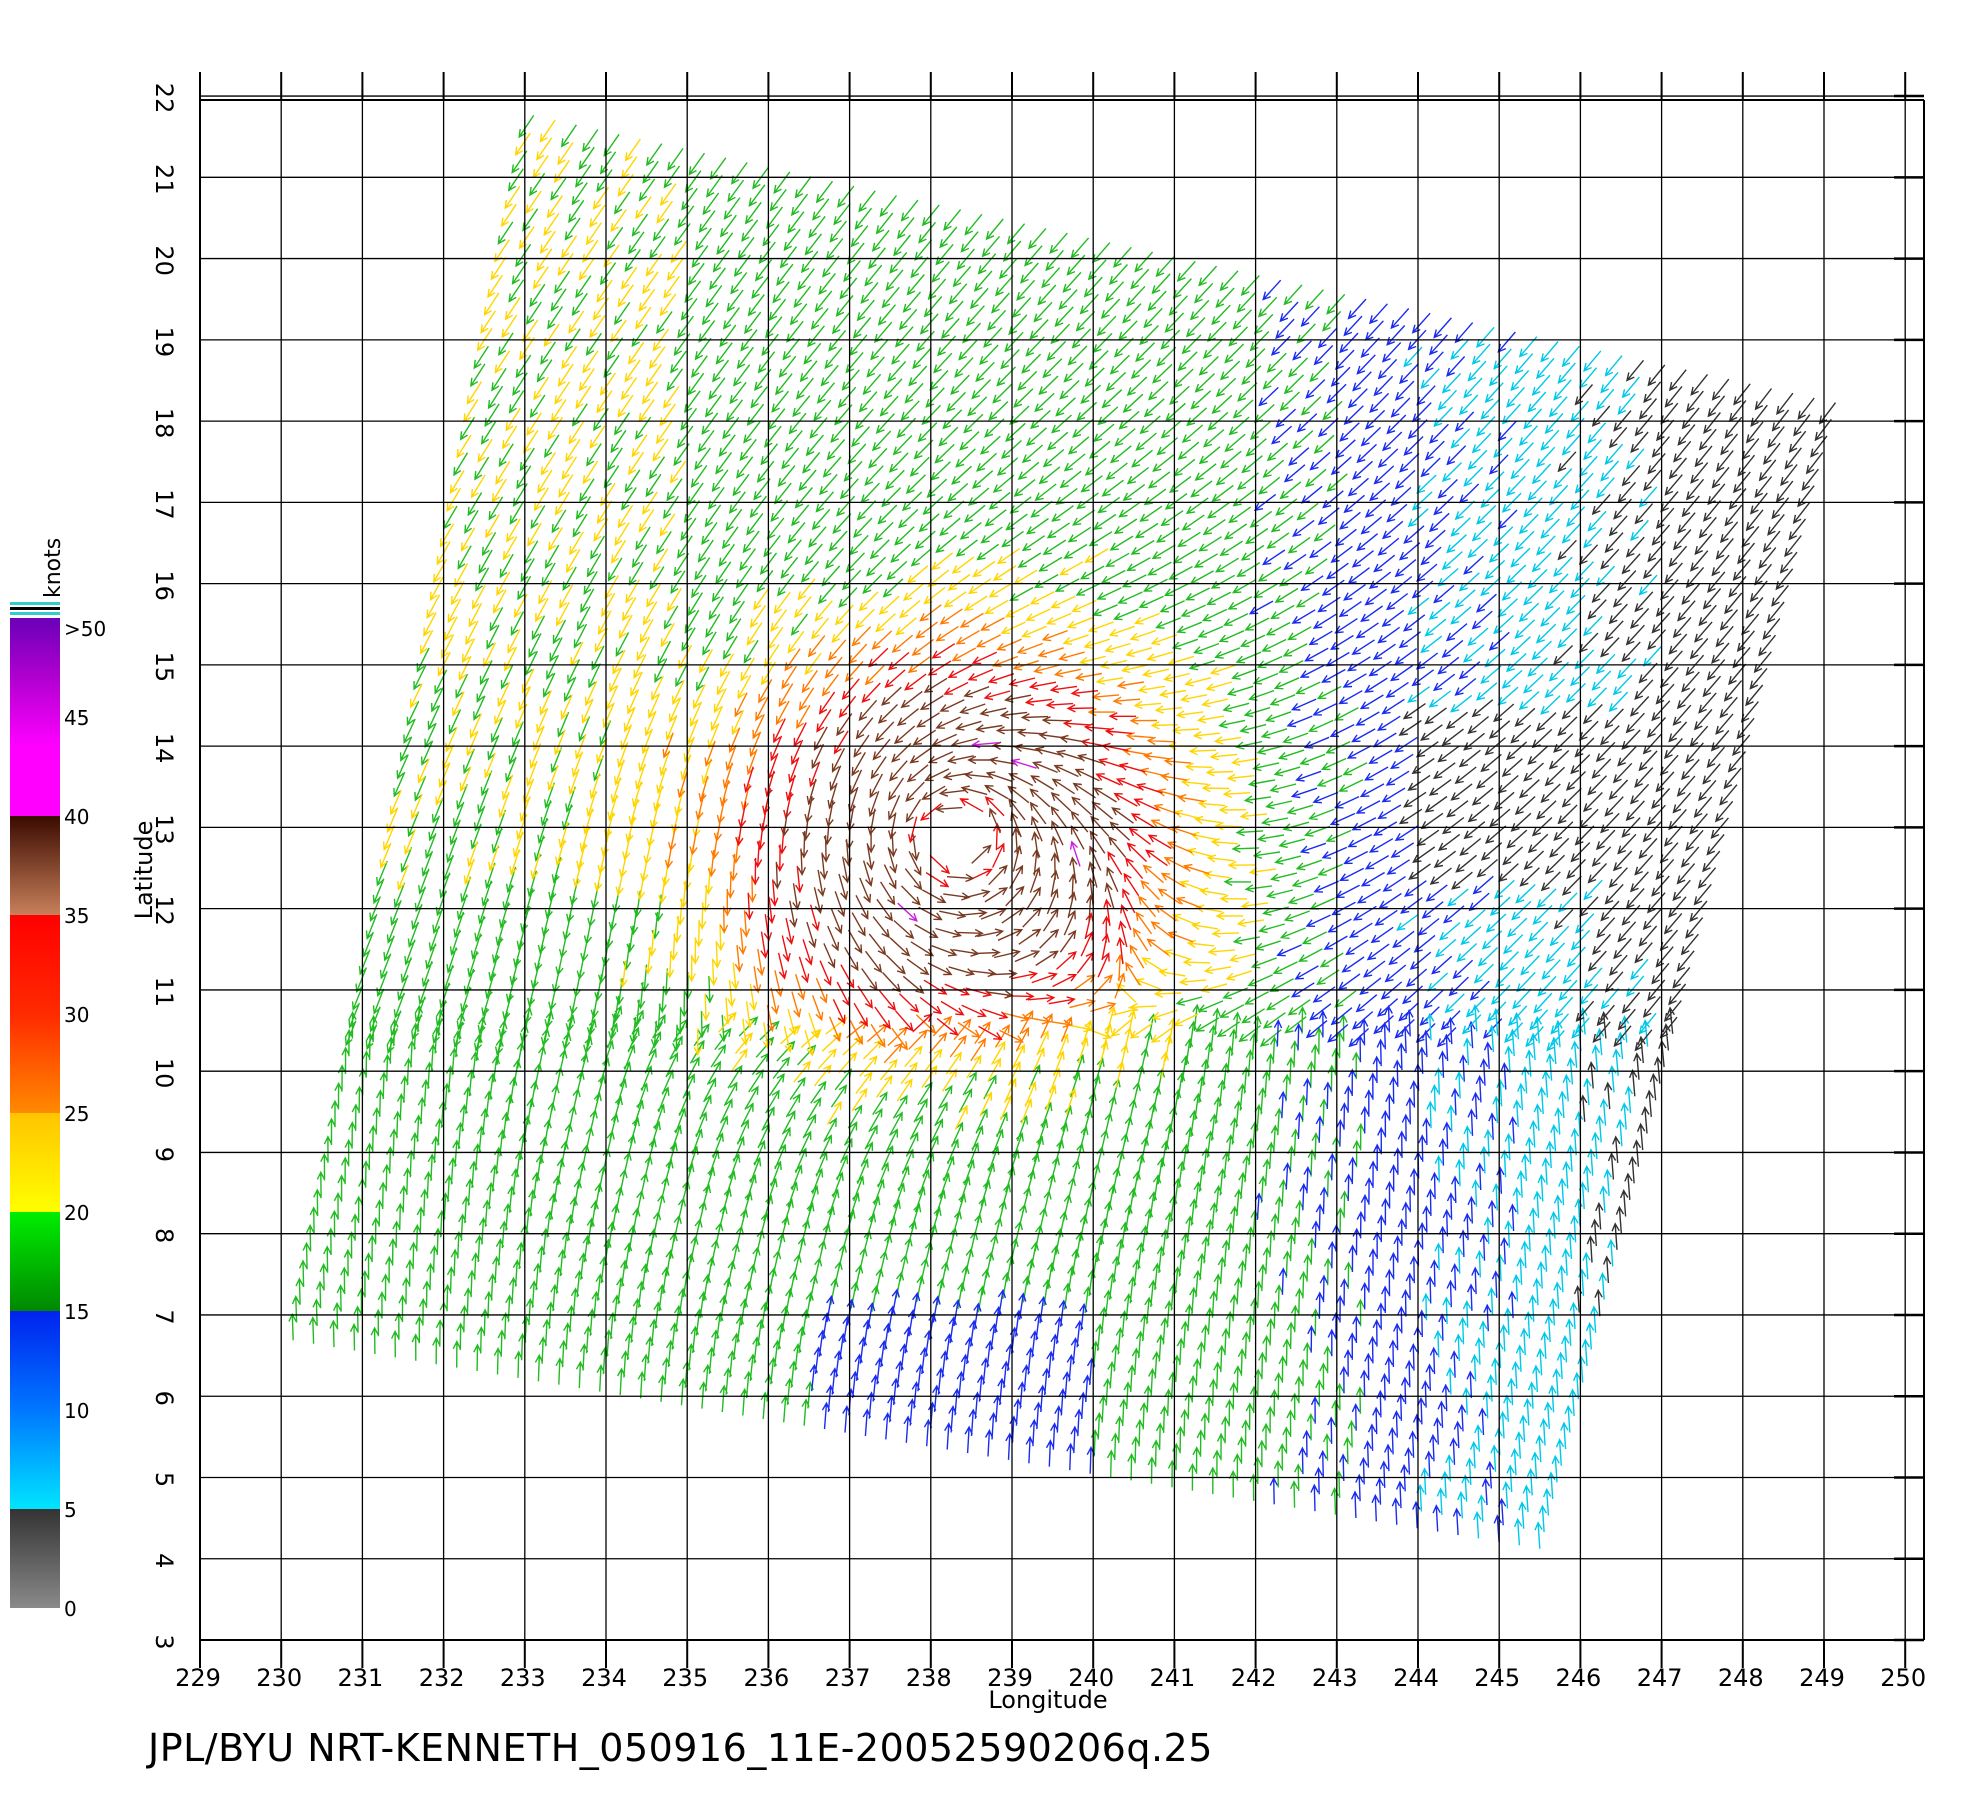  What do you see at coordinates (1010, 1678) in the screenshot?
I see `longitude-tick-label: 239` at bounding box center [1010, 1678].